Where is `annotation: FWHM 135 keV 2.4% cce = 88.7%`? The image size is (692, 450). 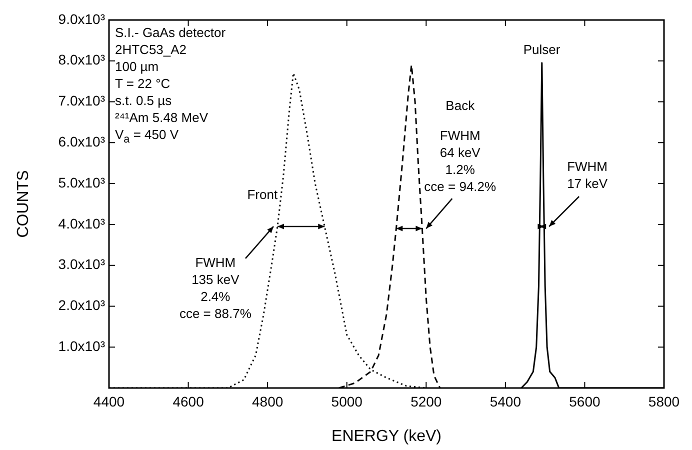 annotation: FWHM 135 keV 2.4% cce = 88.7% is located at coordinates (215, 288).